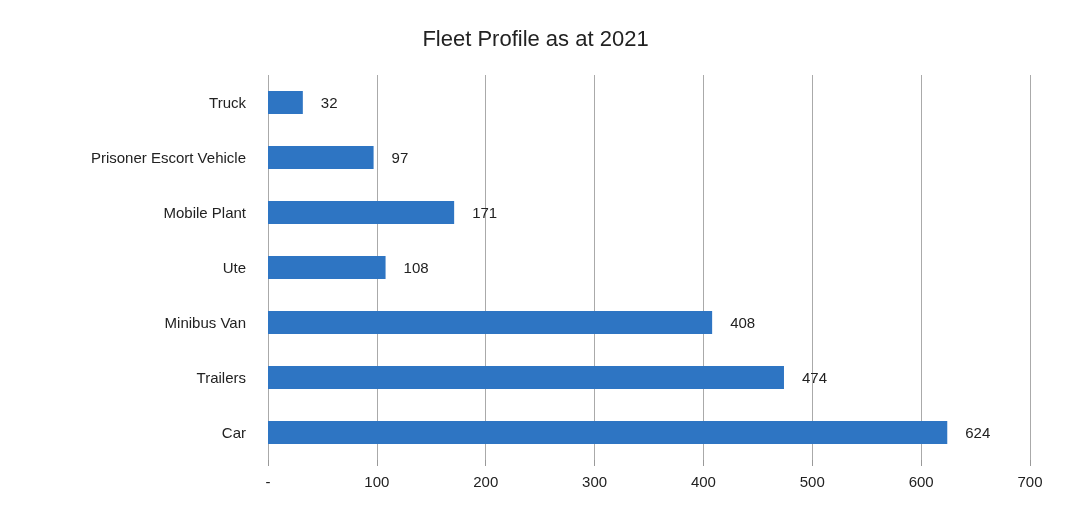 The image size is (1071, 507). I want to click on y-tick-label: Trailers, so click(221, 377).